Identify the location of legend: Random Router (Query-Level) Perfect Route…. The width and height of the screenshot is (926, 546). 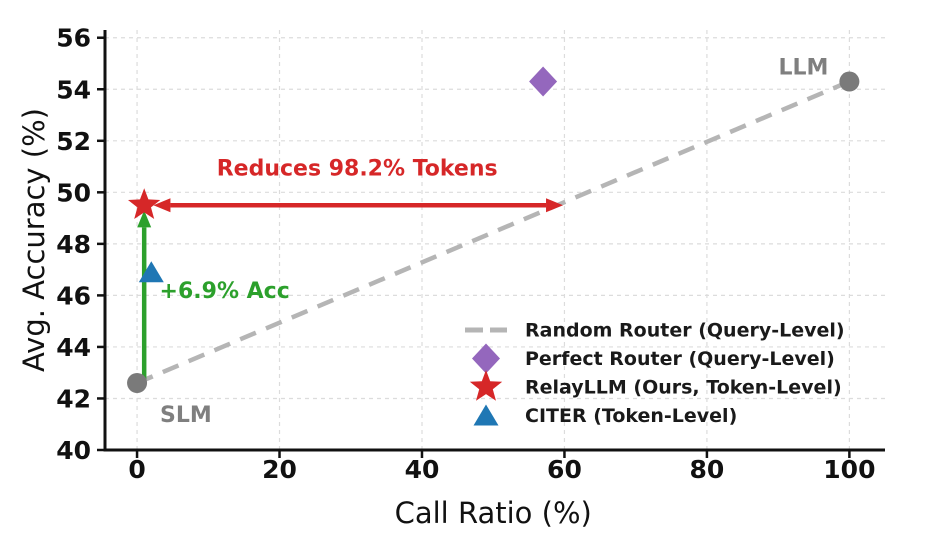
(655, 373).